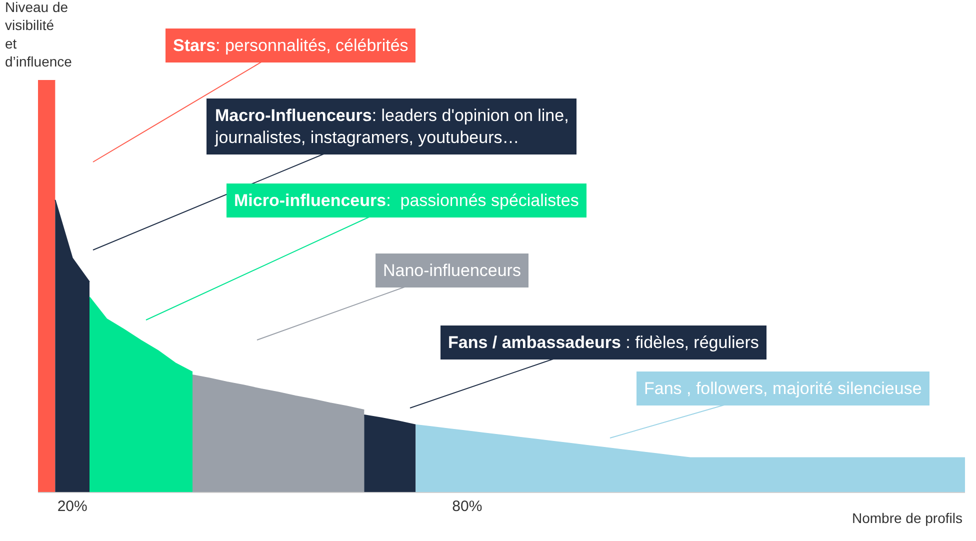  What do you see at coordinates (452, 270) in the screenshot?
I see `text: Nano-influenceurs` at bounding box center [452, 270].